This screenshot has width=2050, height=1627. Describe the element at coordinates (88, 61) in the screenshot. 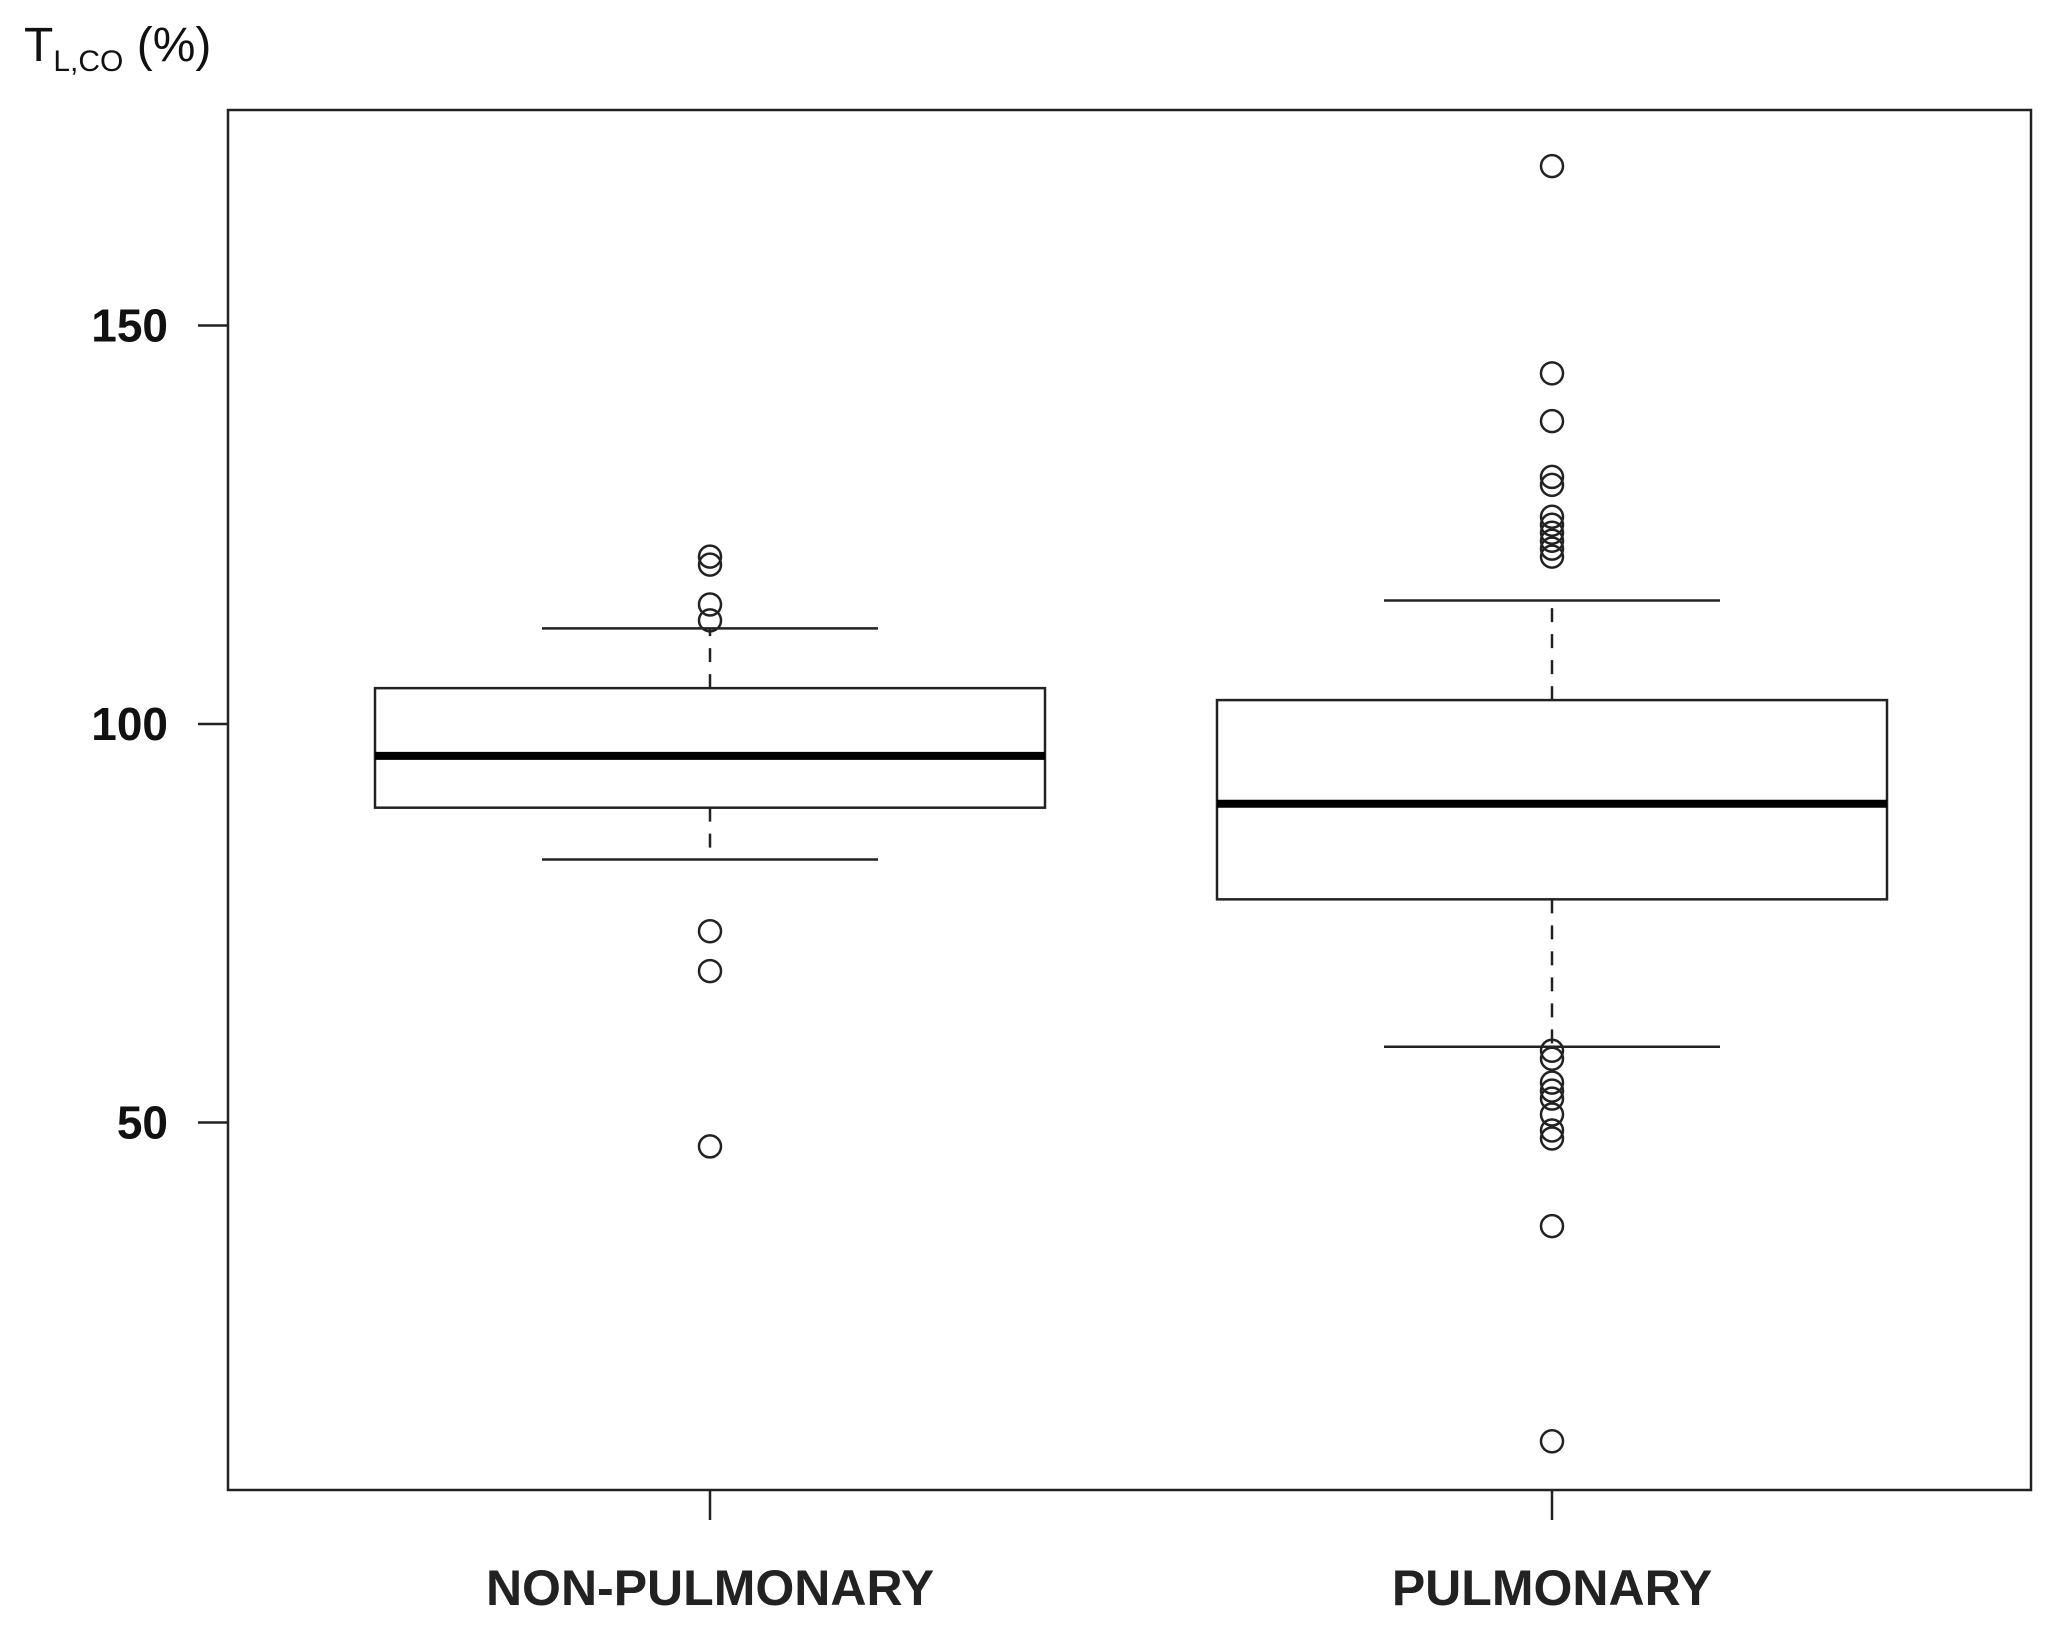

I see `y-axis-label-subscript: L,CO` at that location.